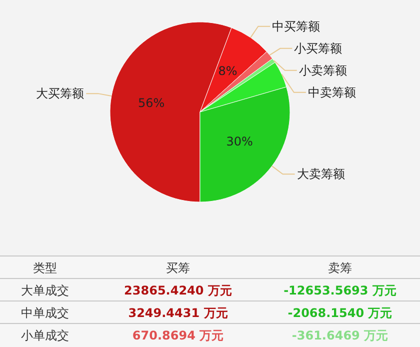  Describe the element at coordinates (178, 335) in the screenshot. I see `data-label: 670.8694 万元` at that location.